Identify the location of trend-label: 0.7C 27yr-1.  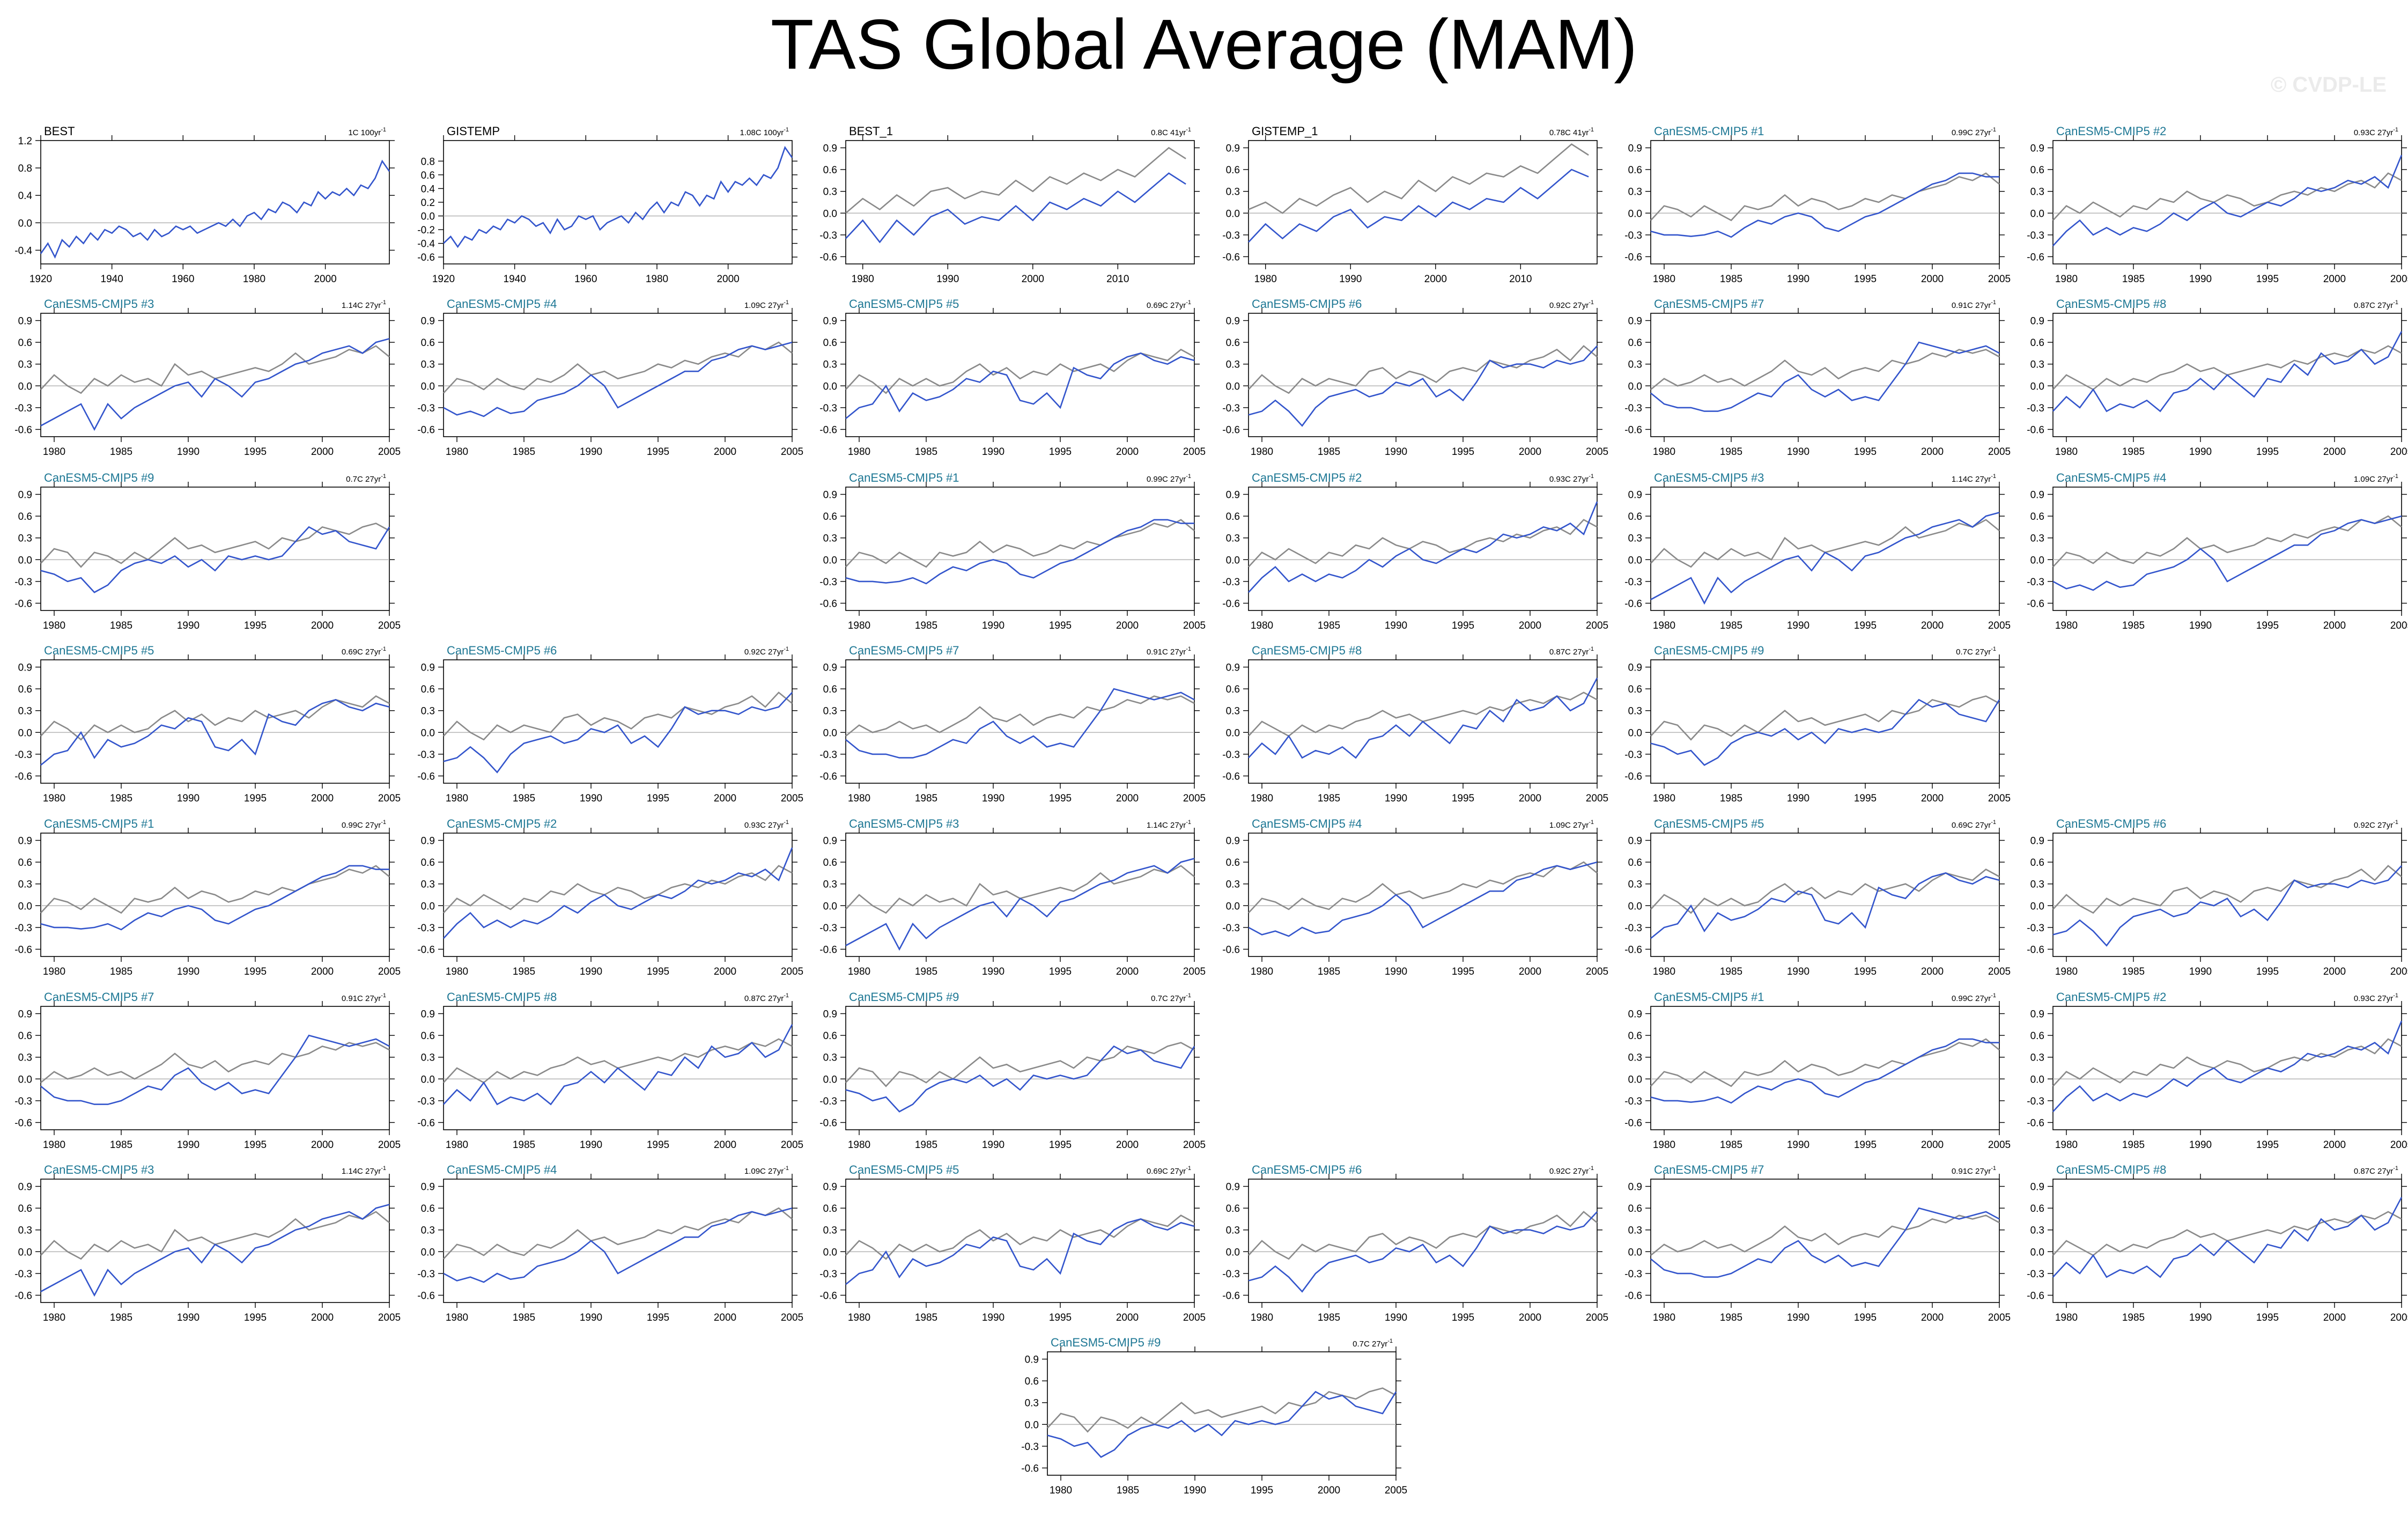
(1976, 651).